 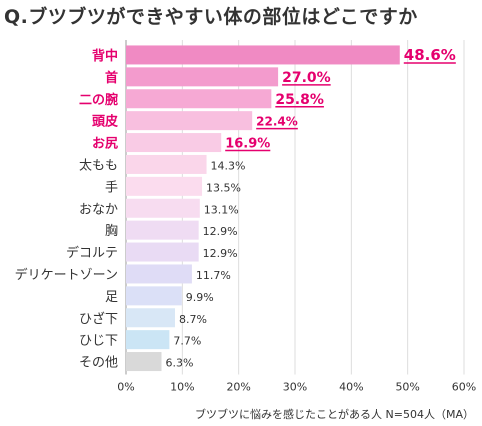 I want to click on value-label: 25.8%, so click(x=299, y=100).